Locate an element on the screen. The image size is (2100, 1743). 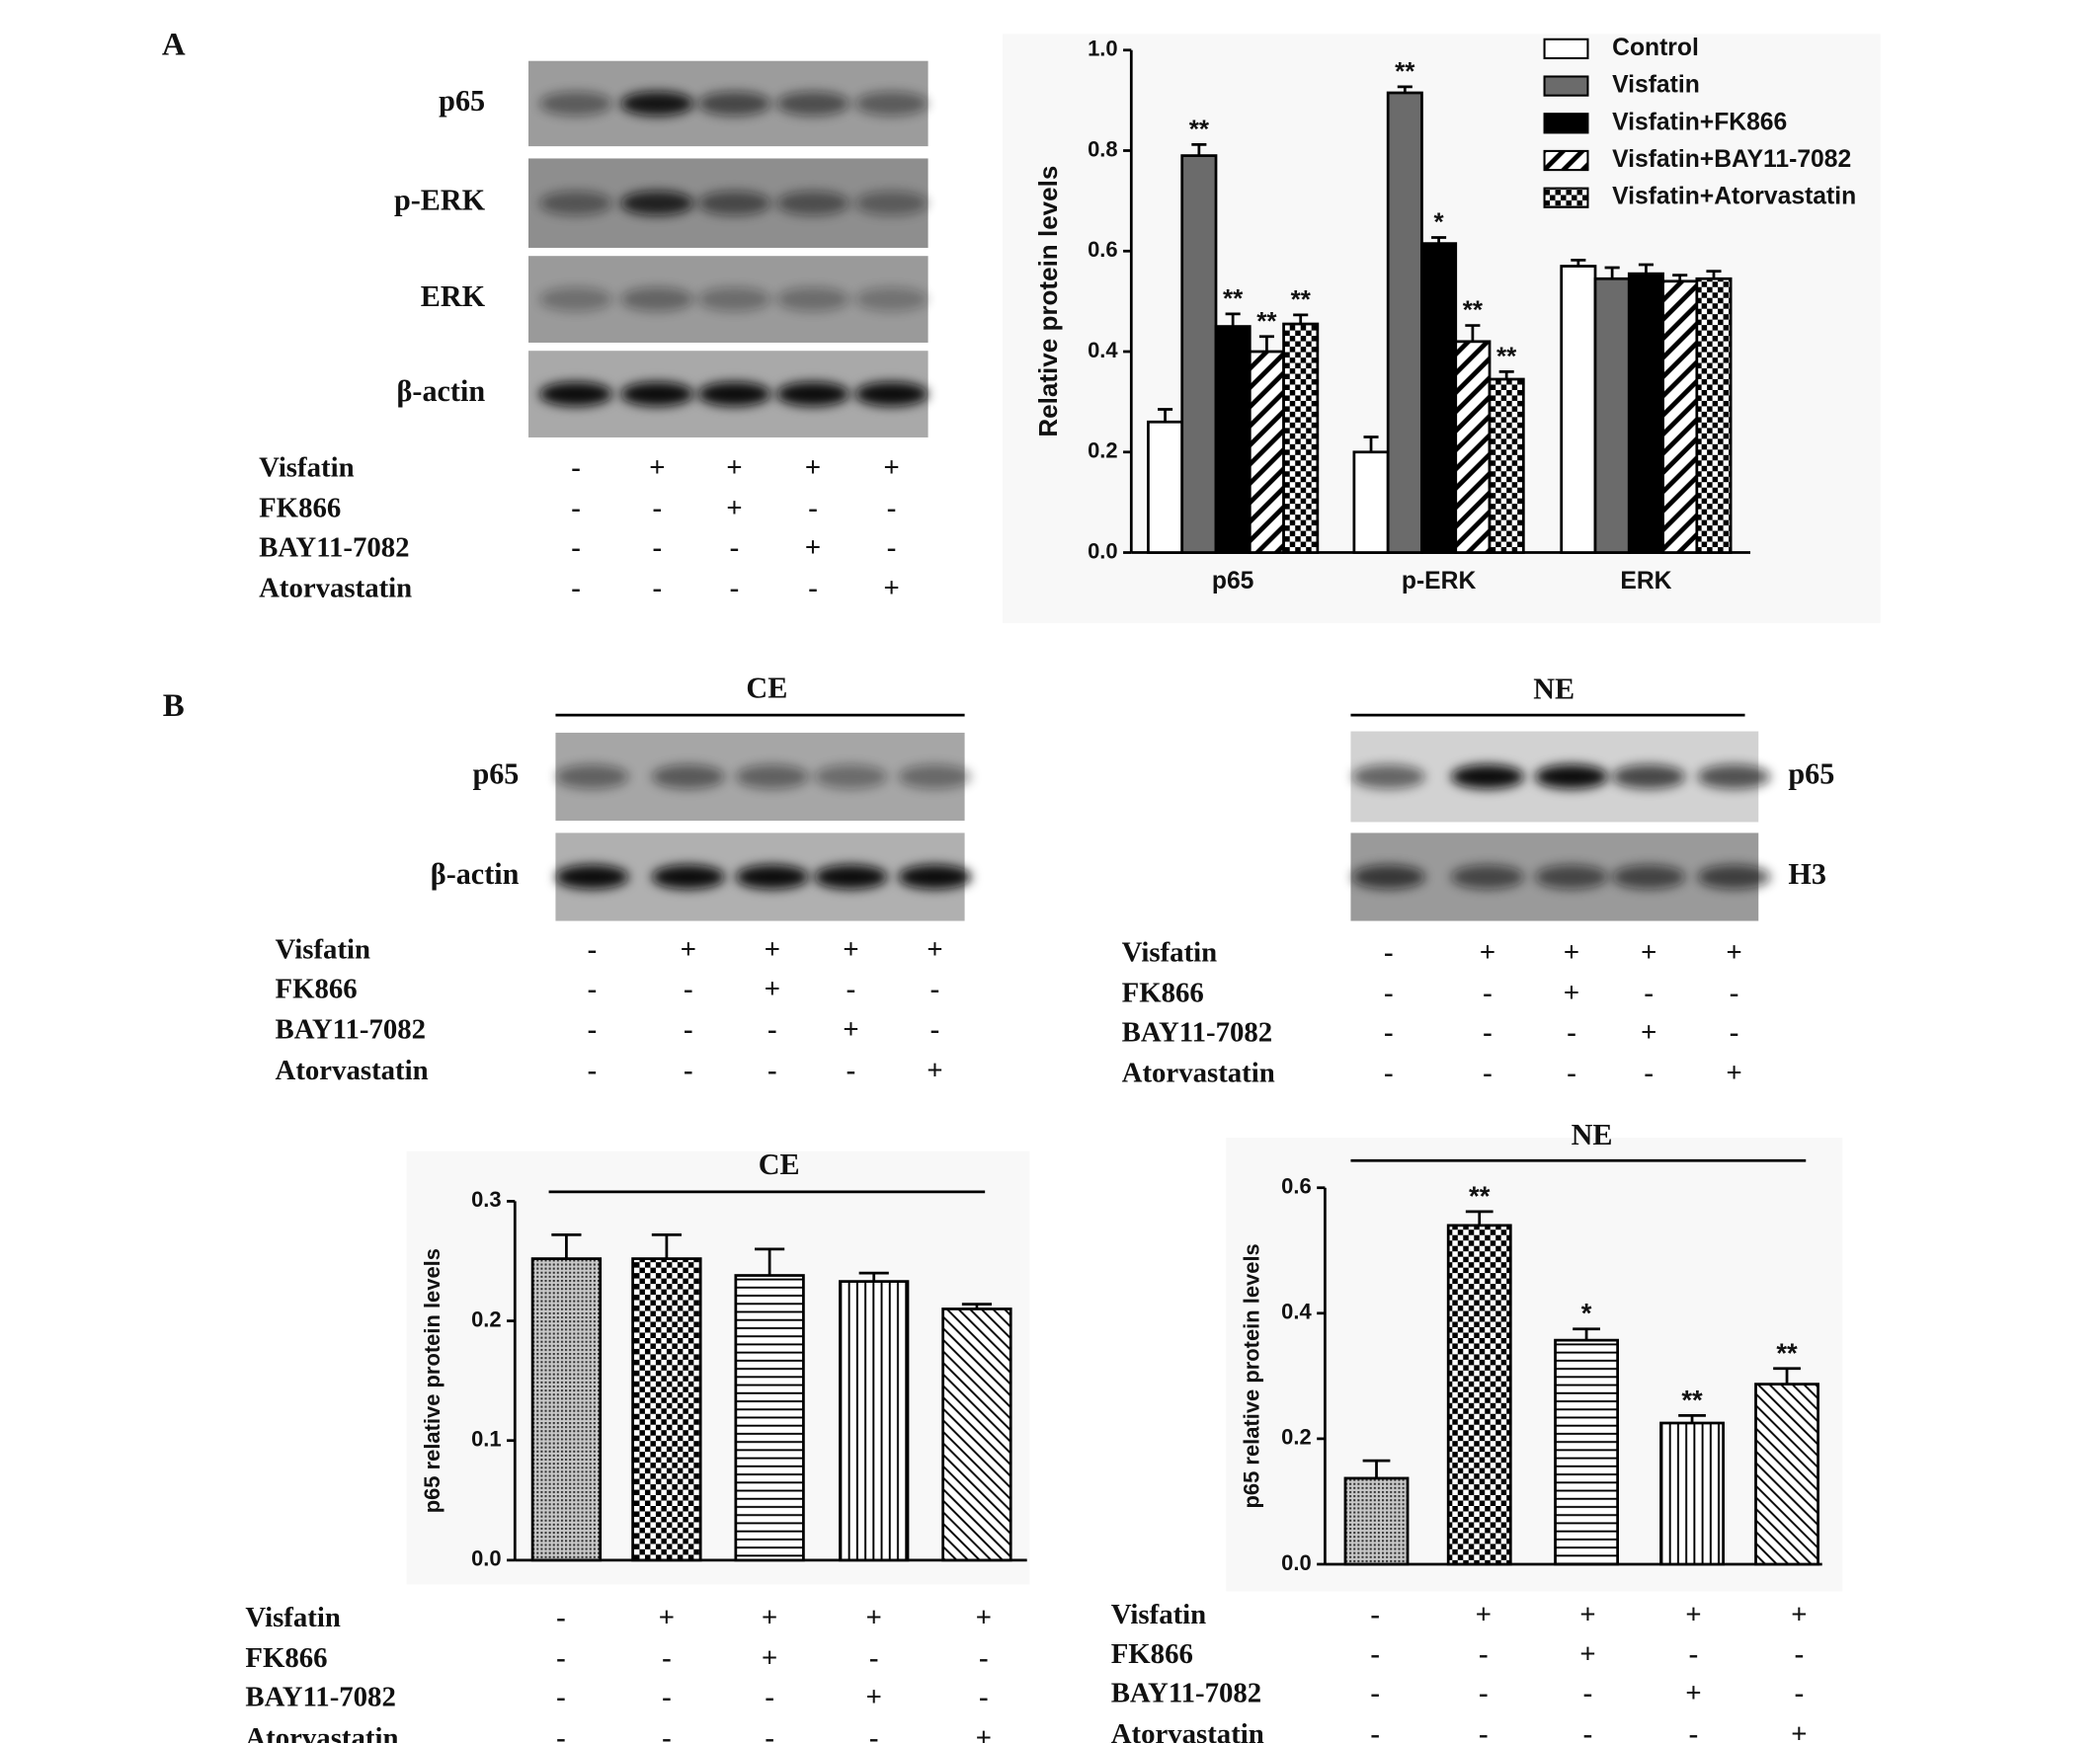
x-tick-label: ERK is located at coordinates (1645, 581).